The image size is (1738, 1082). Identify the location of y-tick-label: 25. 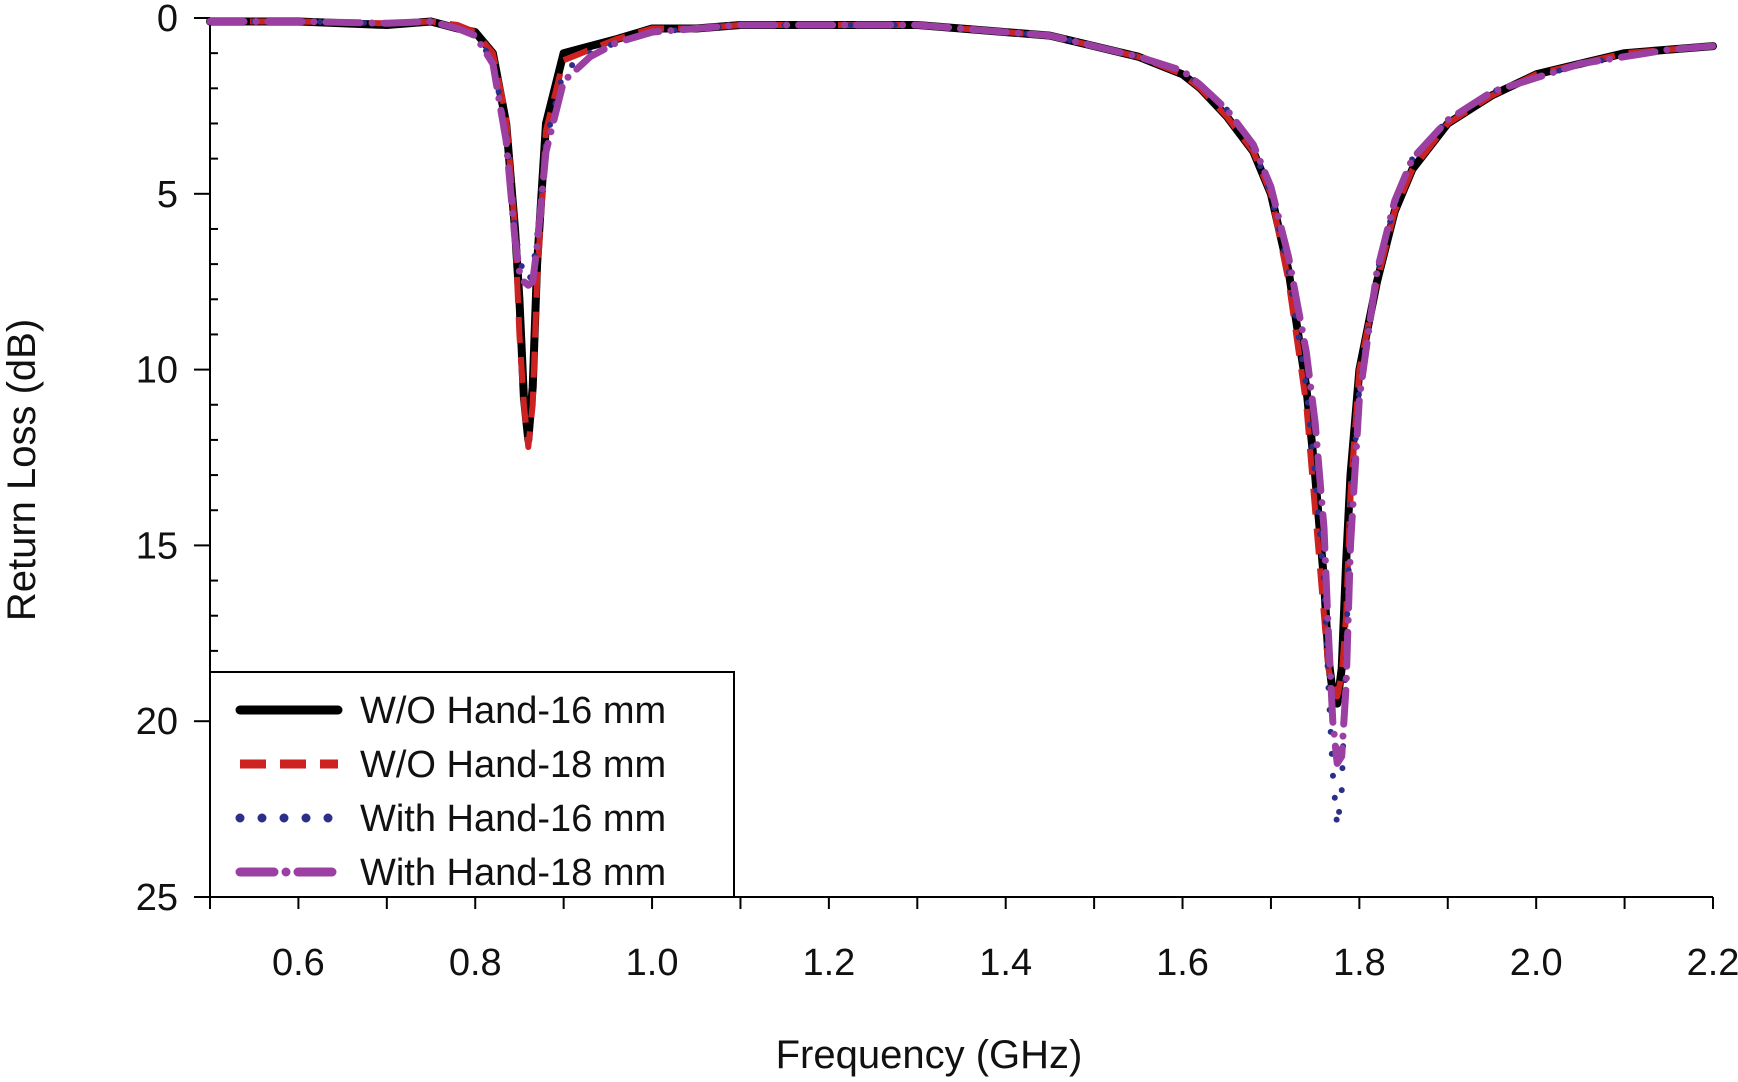
(157, 898).